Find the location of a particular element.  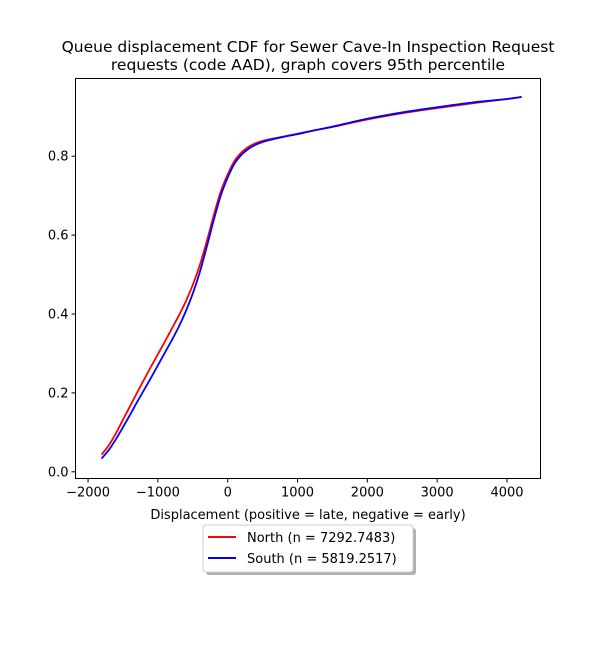

x-tick-label: 1000 is located at coordinates (297, 493).